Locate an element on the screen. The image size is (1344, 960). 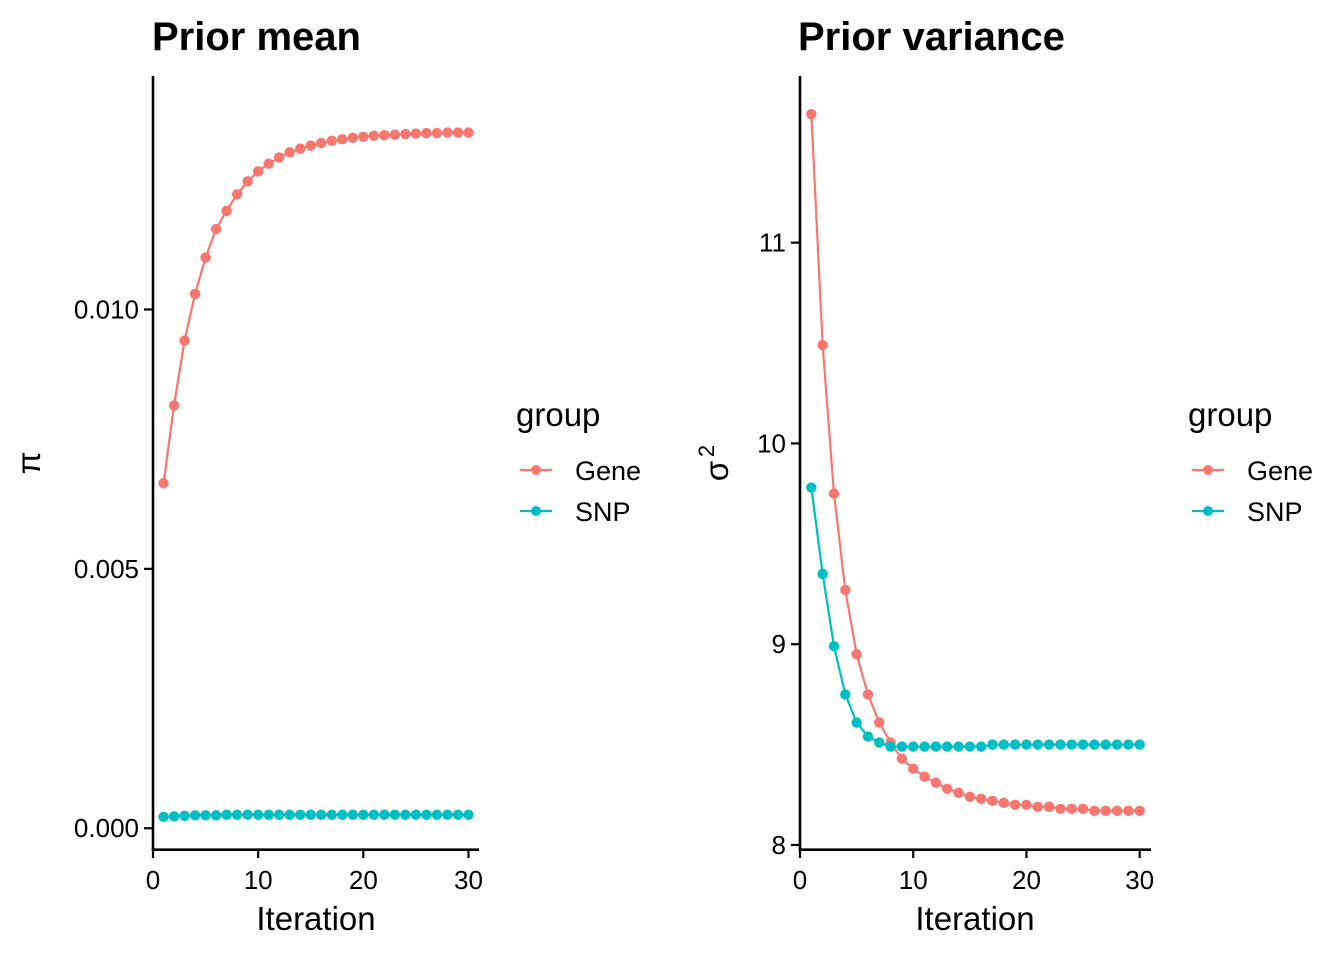
y-tick-label-prior-variance-0: 8 is located at coordinates (779, 845).